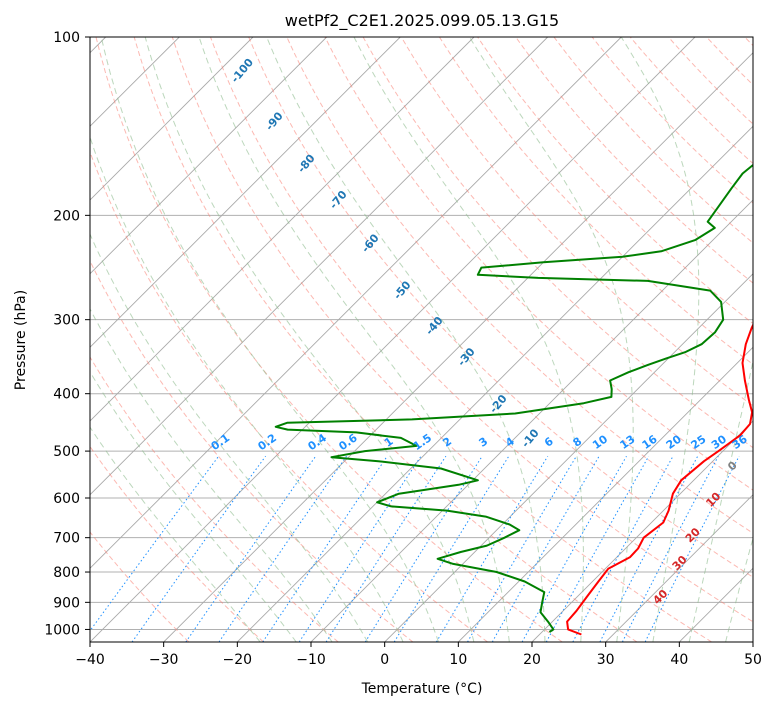 The width and height of the screenshot is (775, 708). I want to click on x-axis-label: Temperature (°C), so click(422, 689).